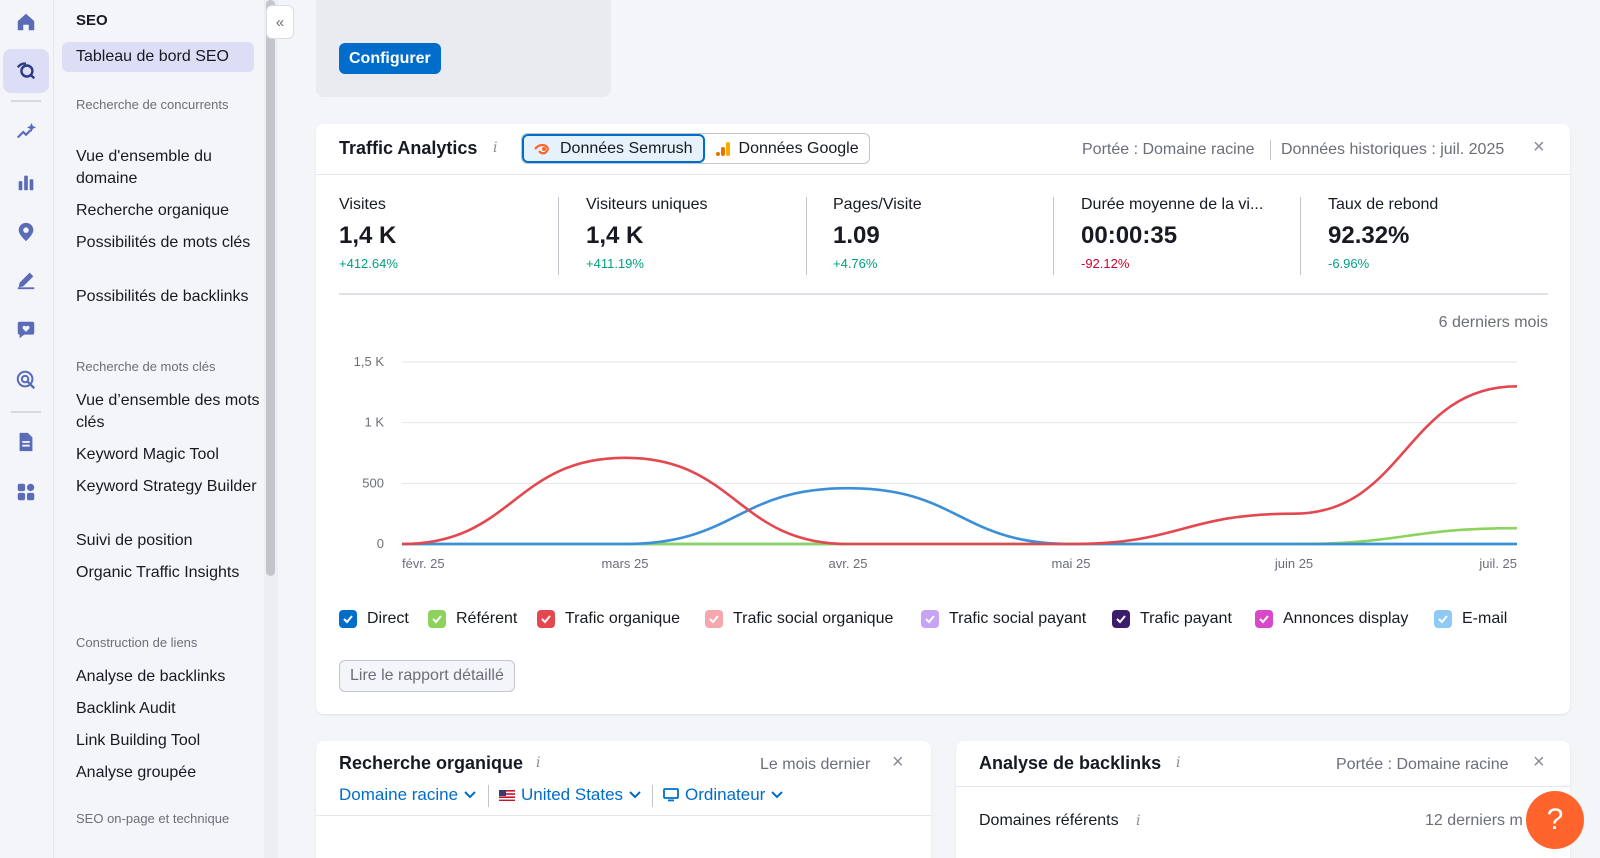 This screenshot has height=858, width=1600. What do you see at coordinates (495, 148) in the screenshot?
I see `traffic-info-icon: i` at bounding box center [495, 148].